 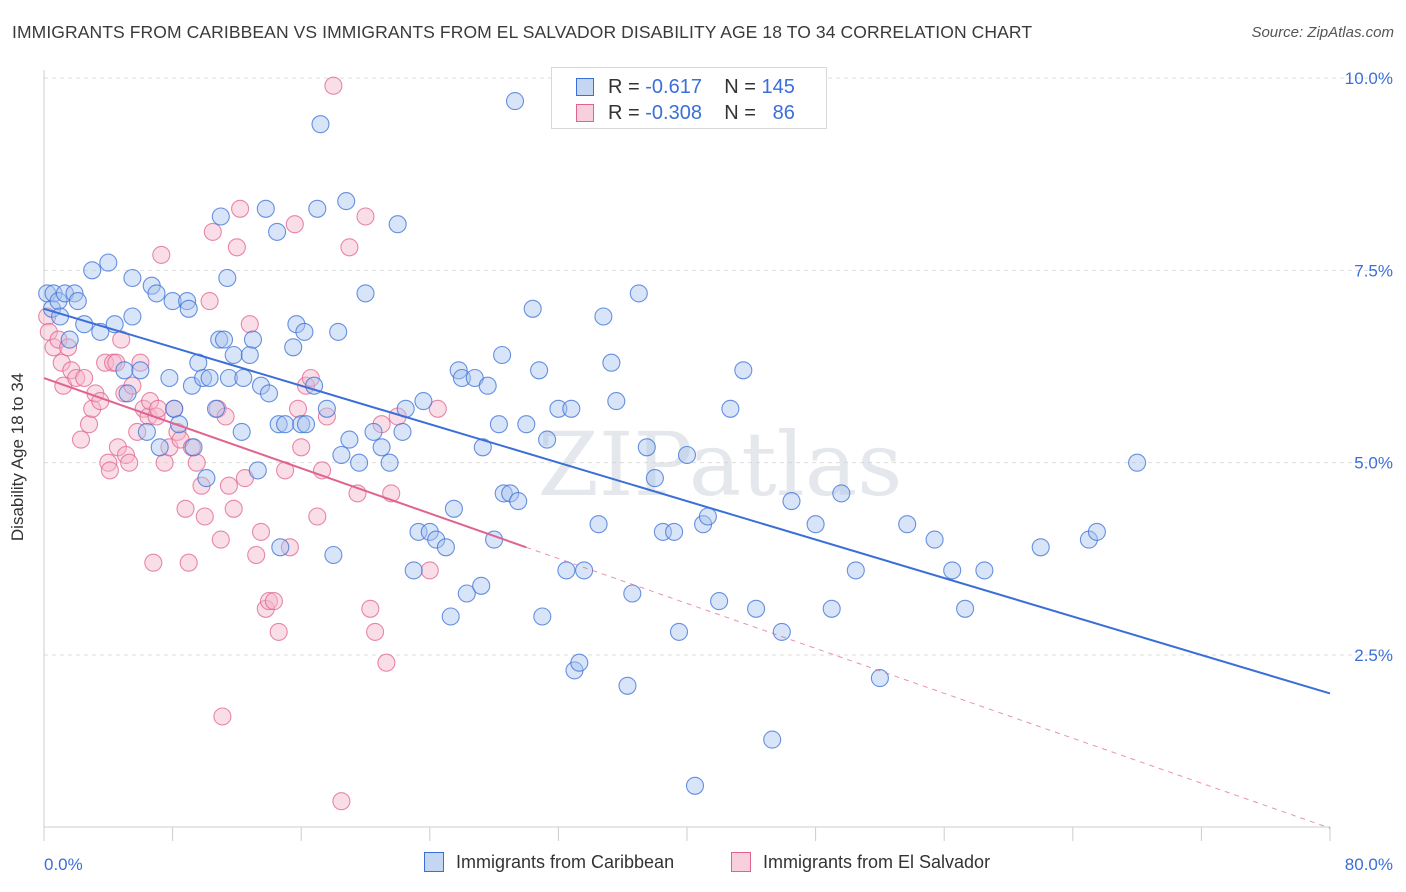 What do you see at coordinates (1322, 32) in the screenshot?
I see `source-label: Source: ZipAtlas.com` at bounding box center [1322, 32].